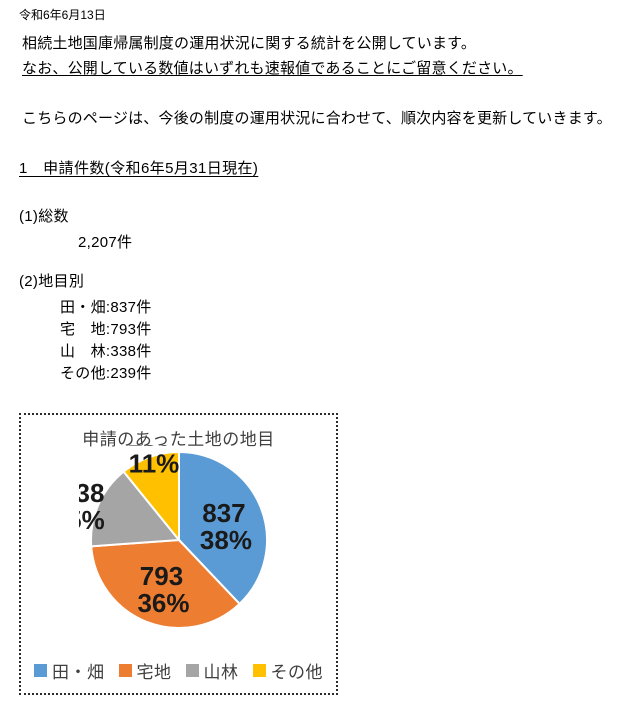 The height and width of the screenshot is (713, 640). Describe the element at coordinates (178, 670) in the screenshot. I see `chart-legend: 田・畑 宅地 山林 その他` at that location.